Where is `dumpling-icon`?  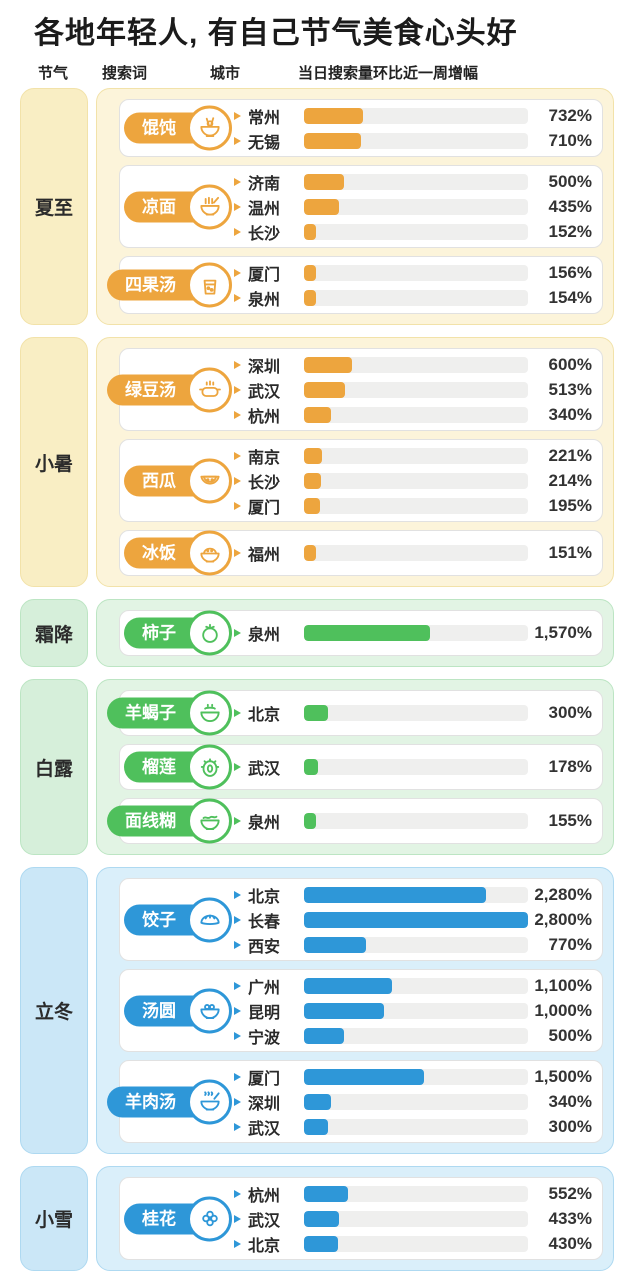
dumpling-icon is located at coordinates (209, 919).